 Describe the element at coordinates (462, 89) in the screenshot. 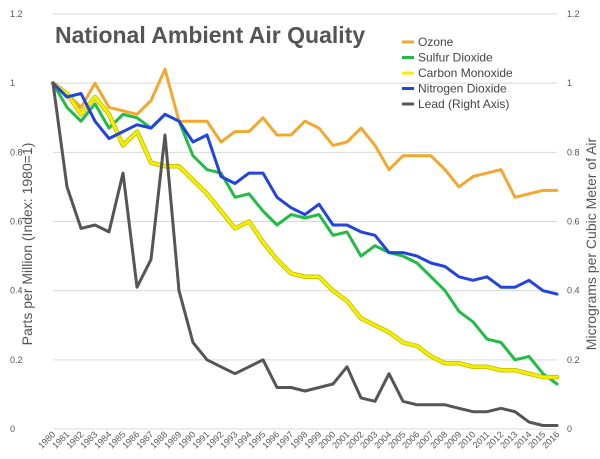

I see `legend-label-nitrogen-dioxide: Nitrogen Dioxide` at that location.